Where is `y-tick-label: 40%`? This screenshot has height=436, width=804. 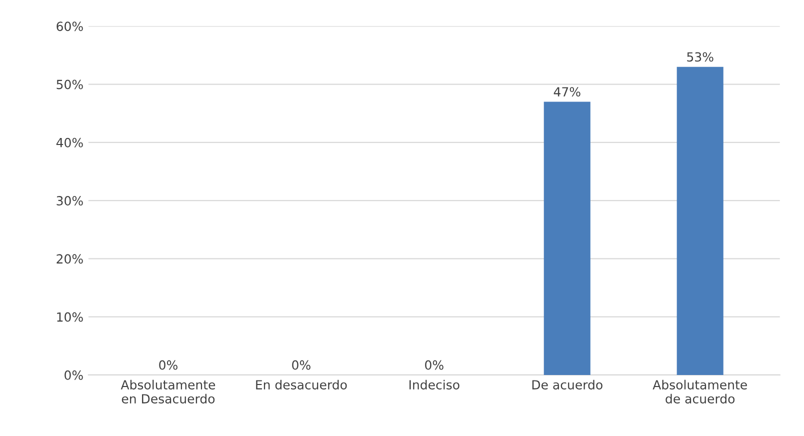 y-tick-label: 40% is located at coordinates (69, 143).